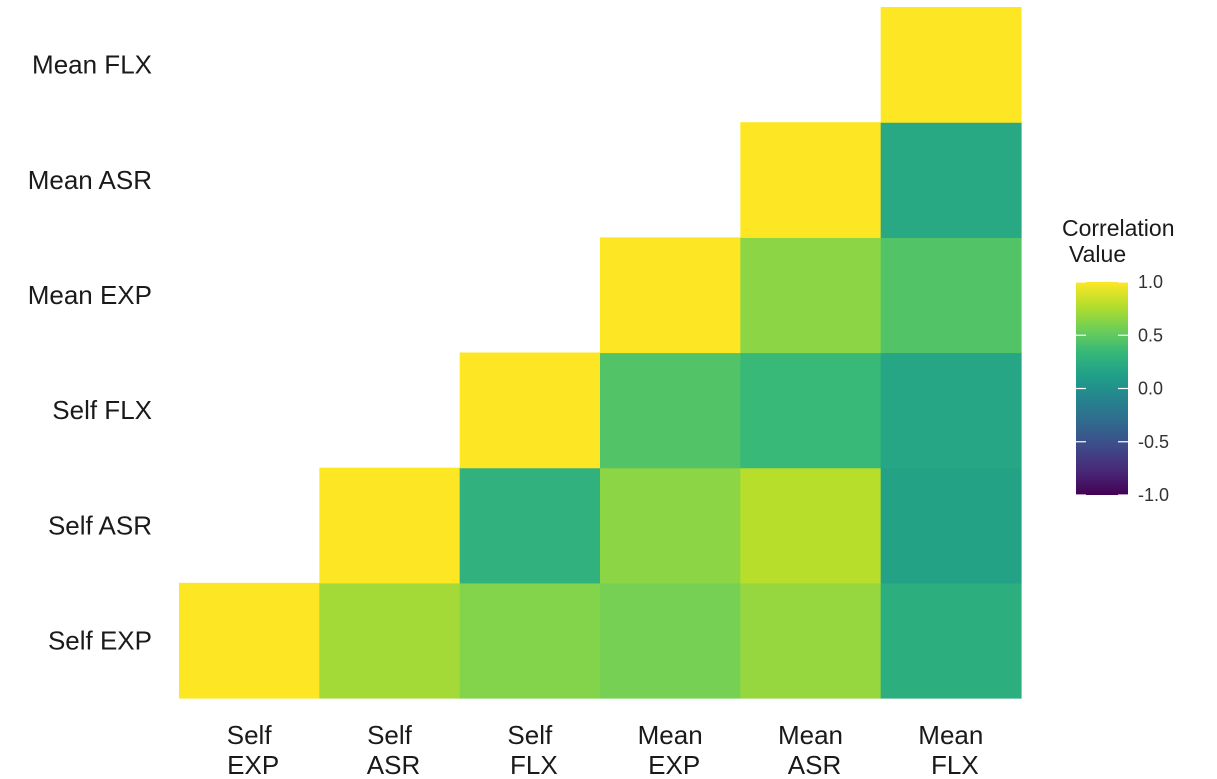 This screenshot has height=779, width=1217. What do you see at coordinates (530, 410) in the screenshot?
I see `heatmap-cell-r2-c2` at bounding box center [530, 410].